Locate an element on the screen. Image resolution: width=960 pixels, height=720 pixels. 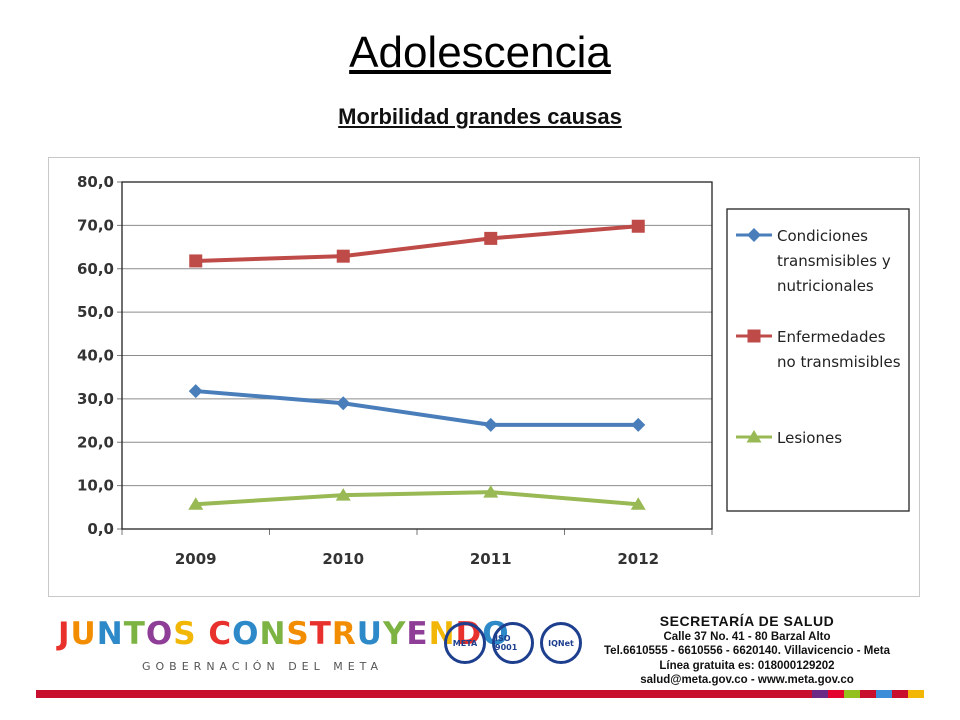
x-tick-label: 2009 is located at coordinates (196, 559).